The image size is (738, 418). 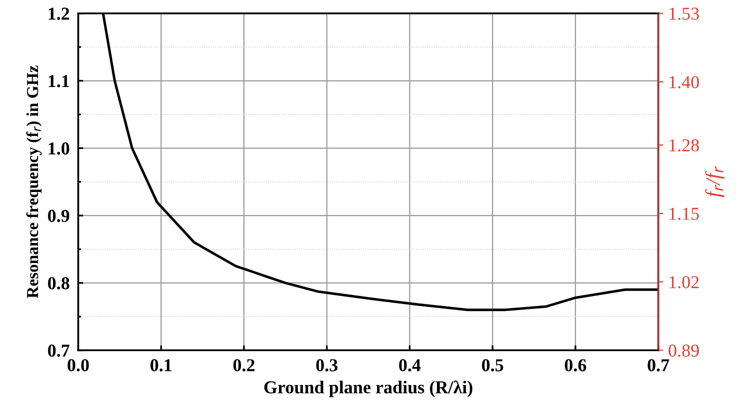 I want to click on y-tick-label: 0.7, so click(x=59, y=350).